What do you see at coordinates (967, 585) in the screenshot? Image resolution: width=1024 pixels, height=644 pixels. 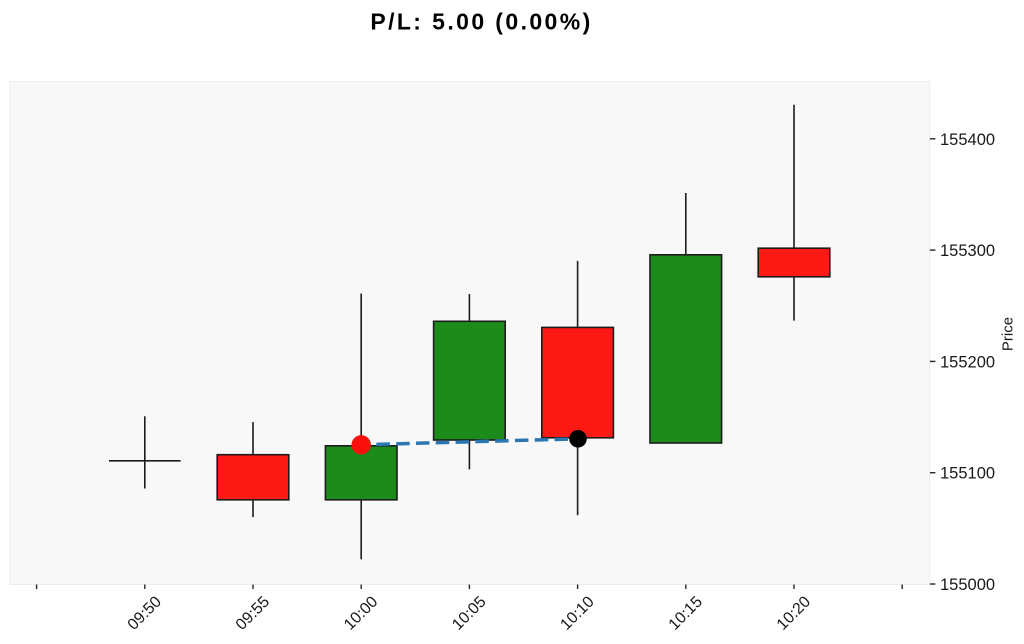 I see `svg-text: 155000` at bounding box center [967, 585].